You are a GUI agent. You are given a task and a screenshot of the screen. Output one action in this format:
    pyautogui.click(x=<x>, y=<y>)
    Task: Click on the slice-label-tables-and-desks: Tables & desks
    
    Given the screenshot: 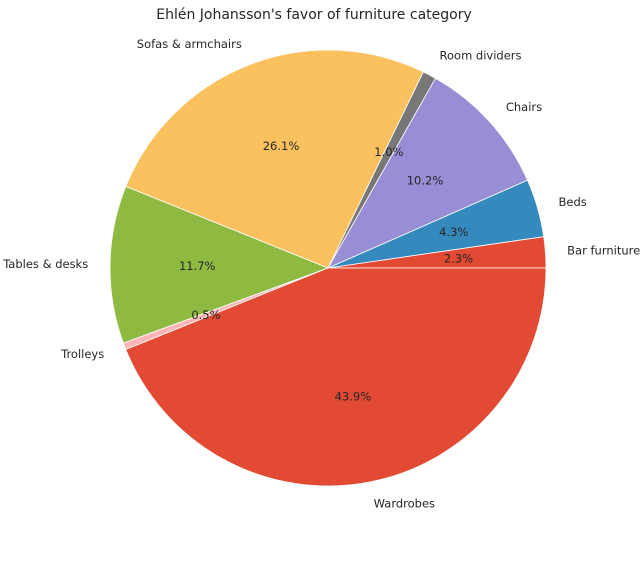 What is the action you would take?
    pyautogui.click(x=45, y=264)
    